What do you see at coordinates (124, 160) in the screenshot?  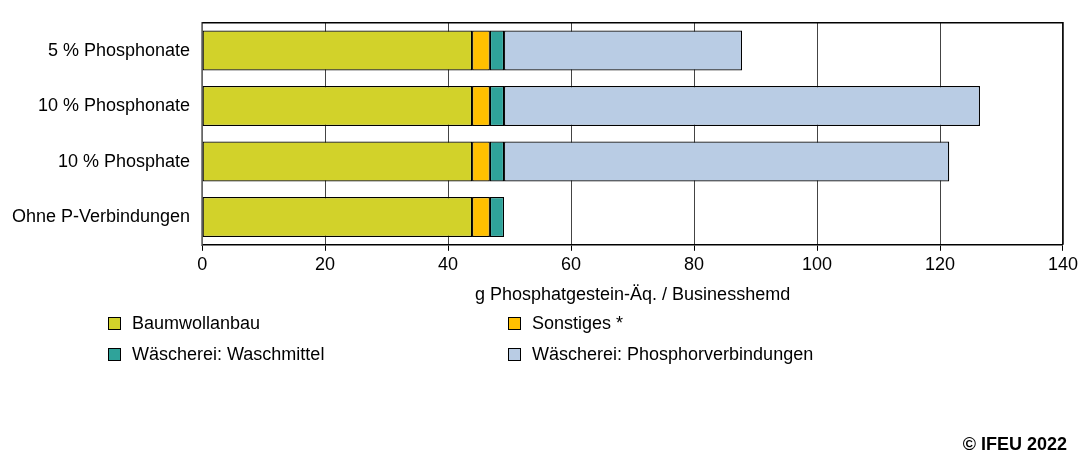 I see `y-tick-label: 10 % Phosphate` at bounding box center [124, 160].